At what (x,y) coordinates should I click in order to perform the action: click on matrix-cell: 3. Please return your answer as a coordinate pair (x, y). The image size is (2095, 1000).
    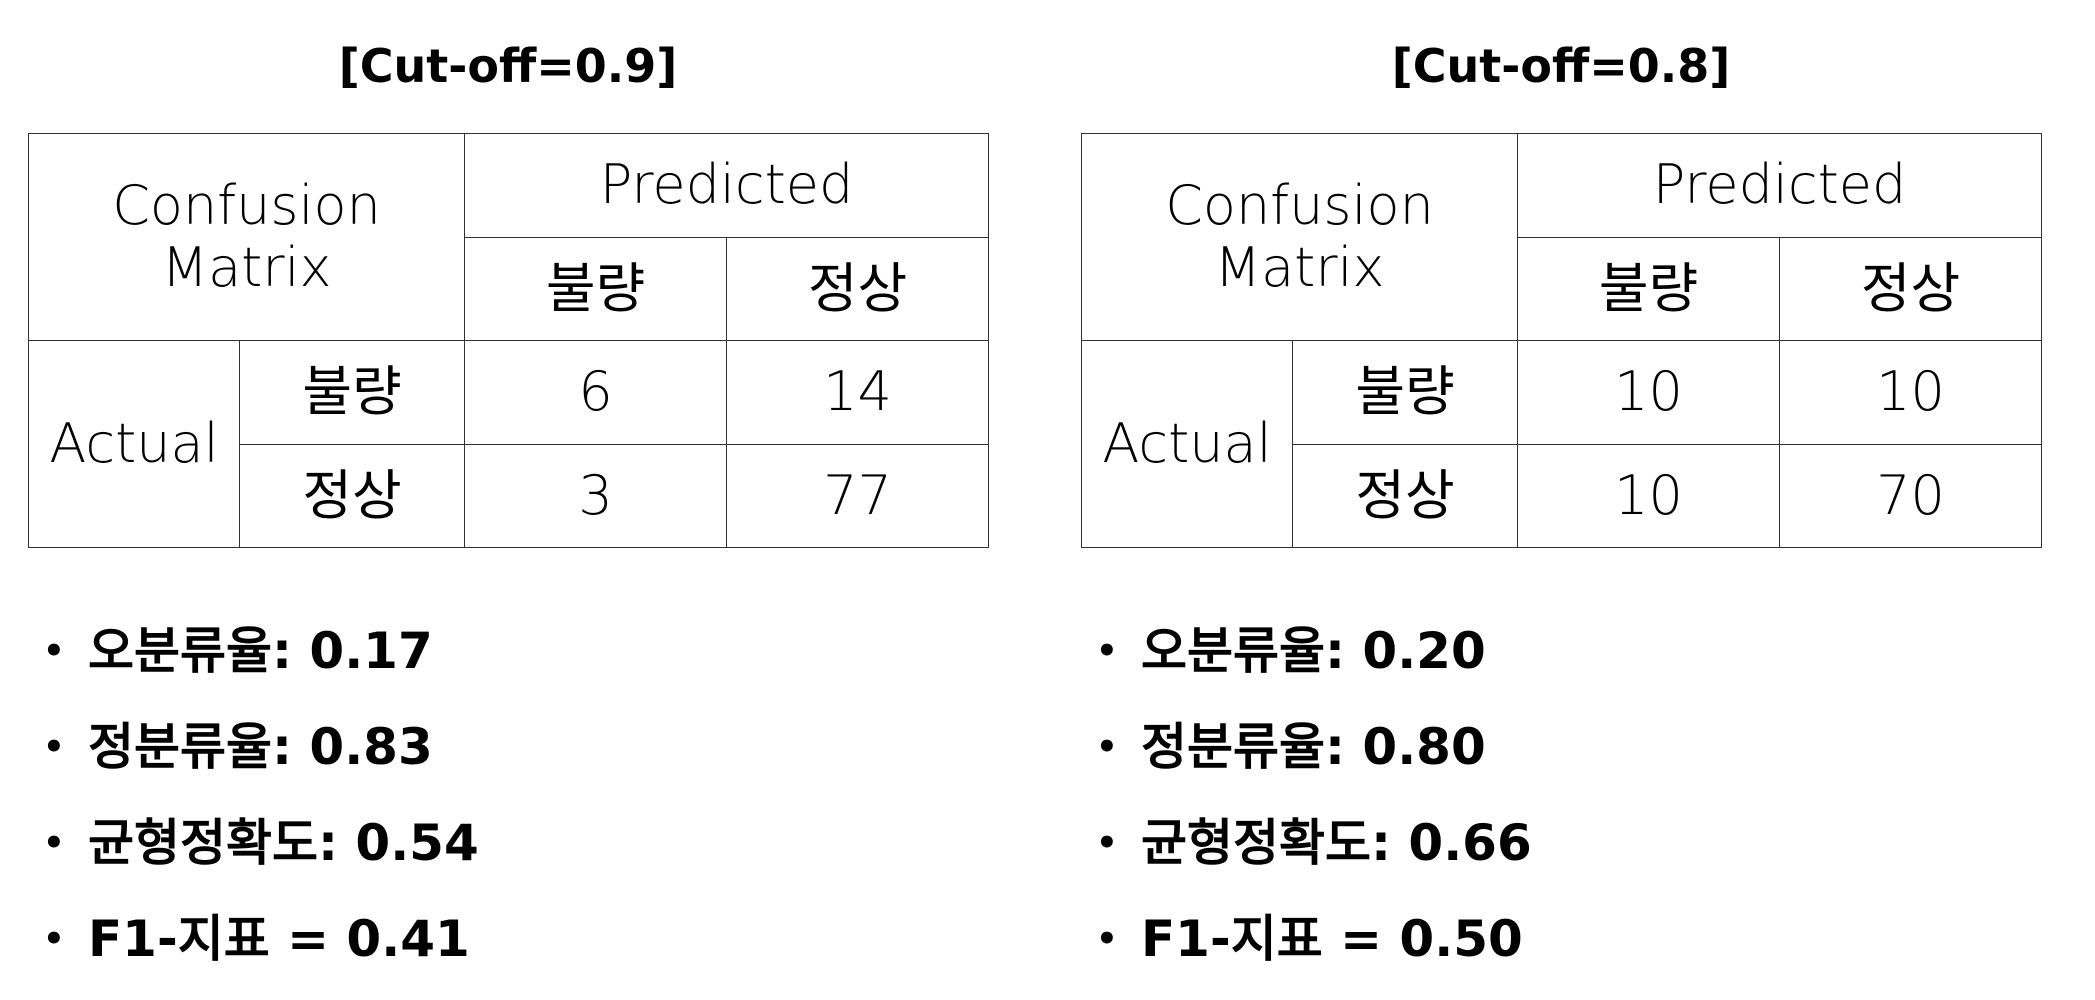
    Looking at the image, I should click on (596, 495).